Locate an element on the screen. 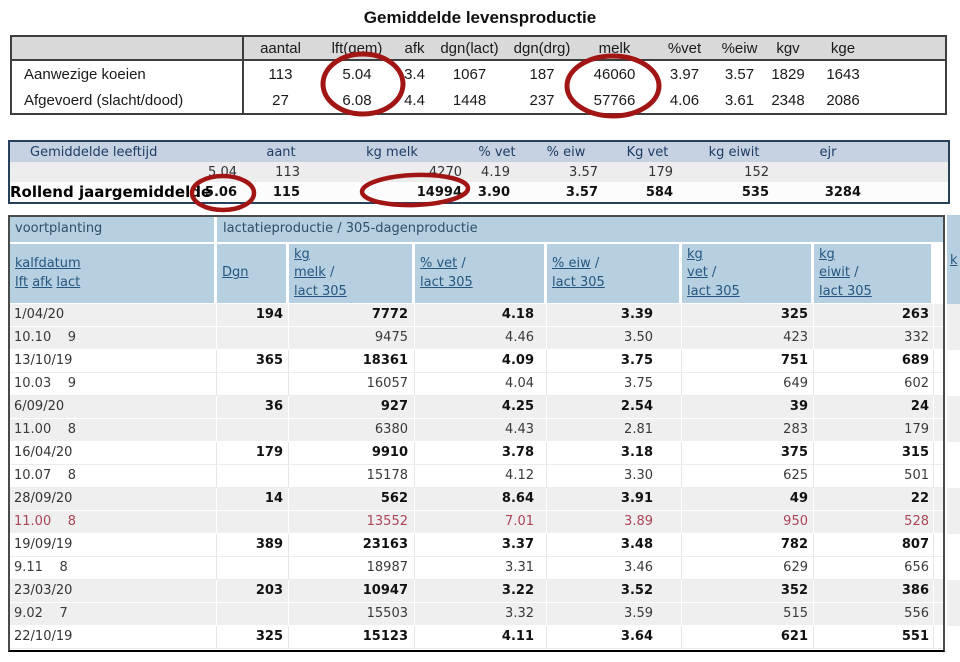  table-row: 28/09/20 14 562 8.64 3.91 49 22 is located at coordinates (476, 499).